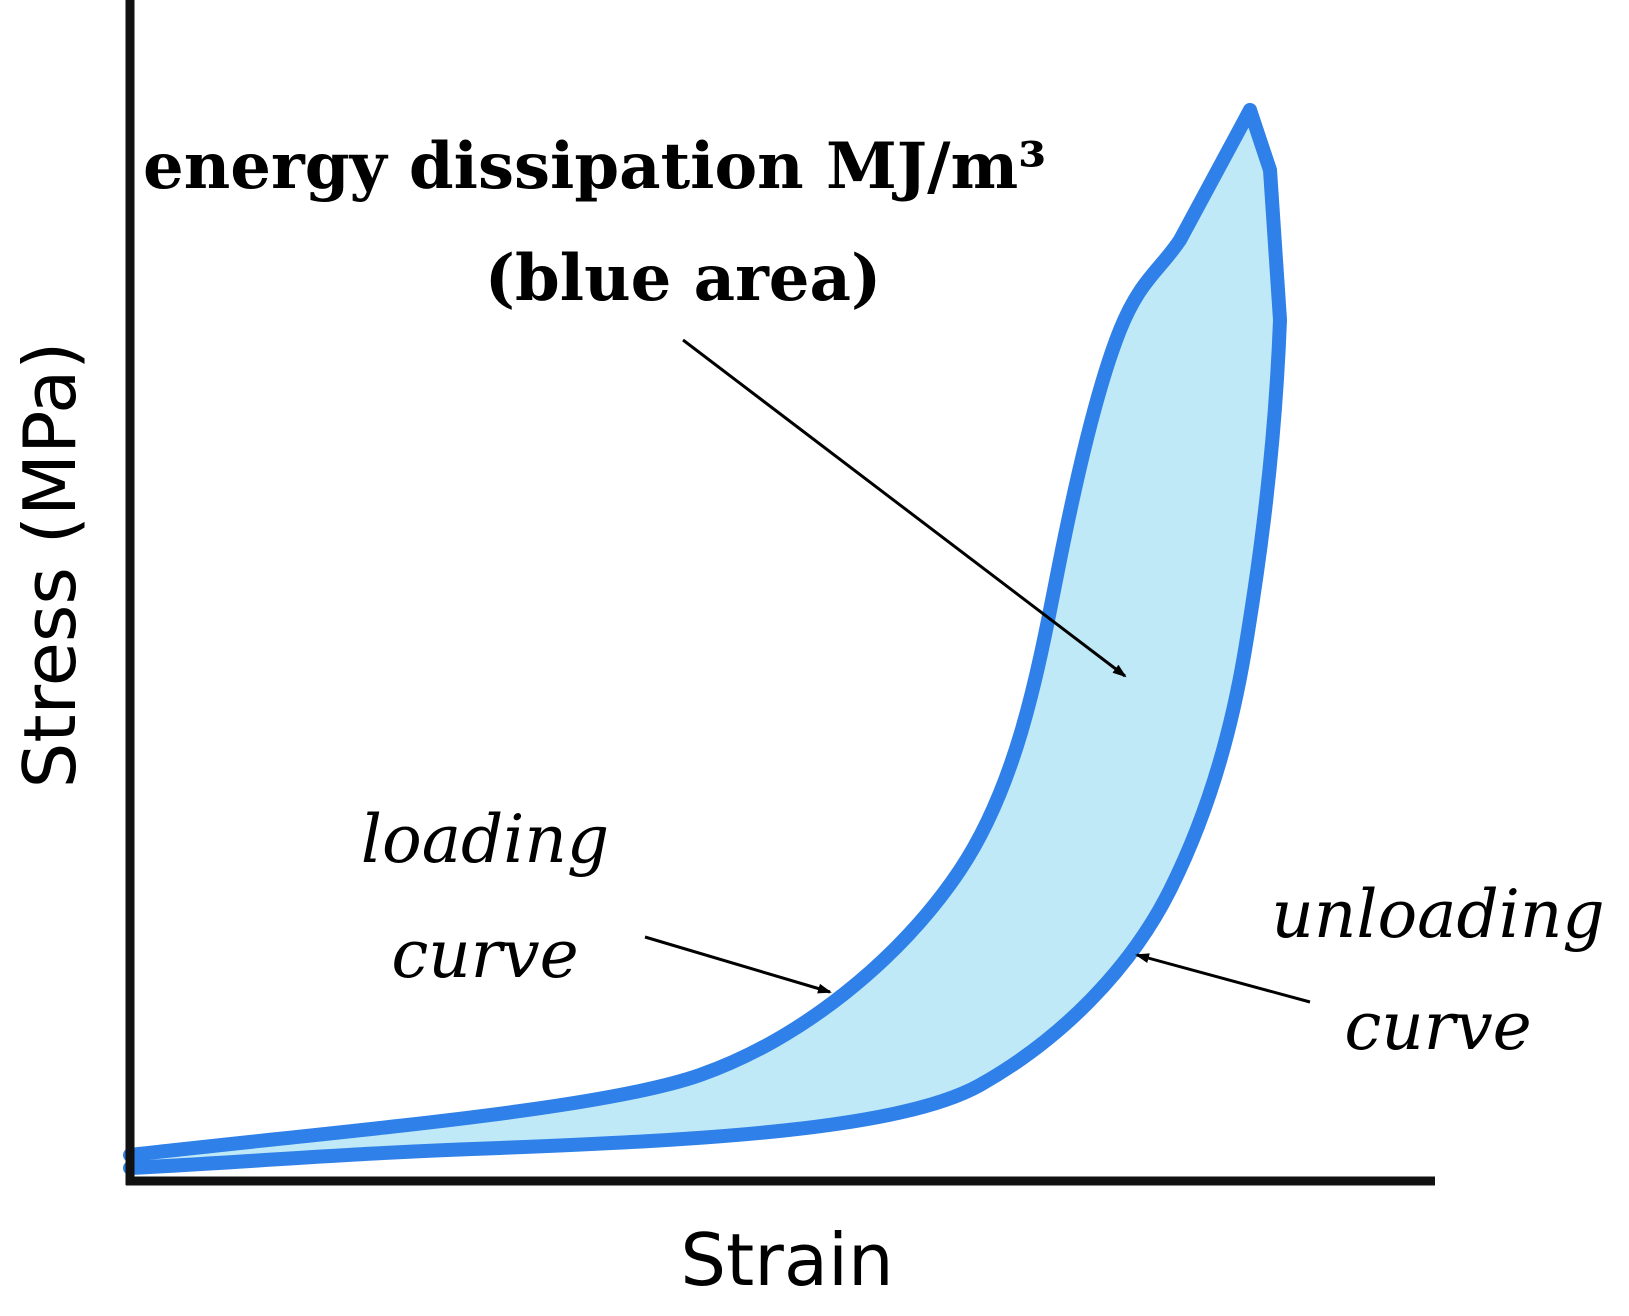 The image size is (1629, 1316). What do you see at coordinates (1437, 1026) in the screenshot?
I see `unloading-label-line-2: curve` at bounding box center [1437, 1026].